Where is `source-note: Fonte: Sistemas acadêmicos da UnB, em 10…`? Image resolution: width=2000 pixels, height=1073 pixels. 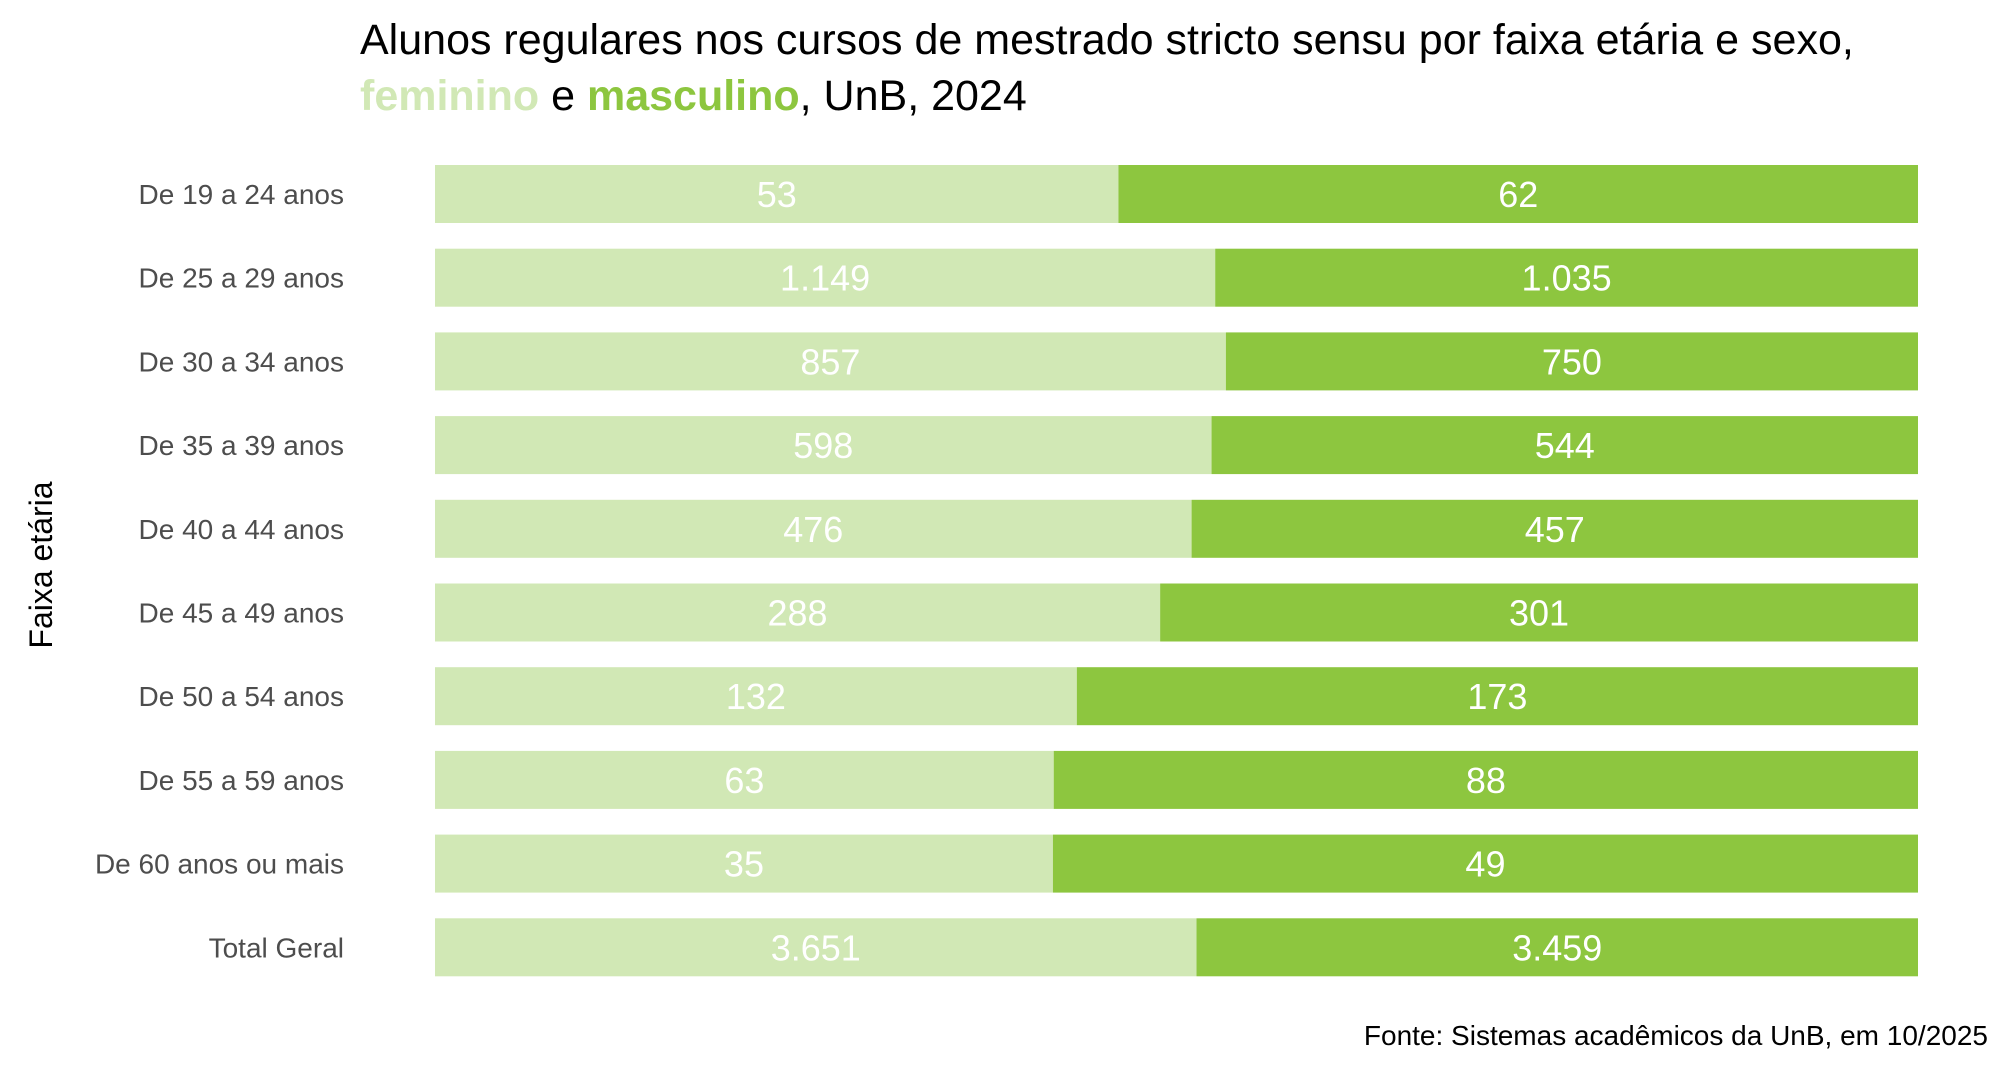
source-note: Fonte: Sistemas acadêmicos da UnB, em 10… is located at coordinates (1676, 1035).